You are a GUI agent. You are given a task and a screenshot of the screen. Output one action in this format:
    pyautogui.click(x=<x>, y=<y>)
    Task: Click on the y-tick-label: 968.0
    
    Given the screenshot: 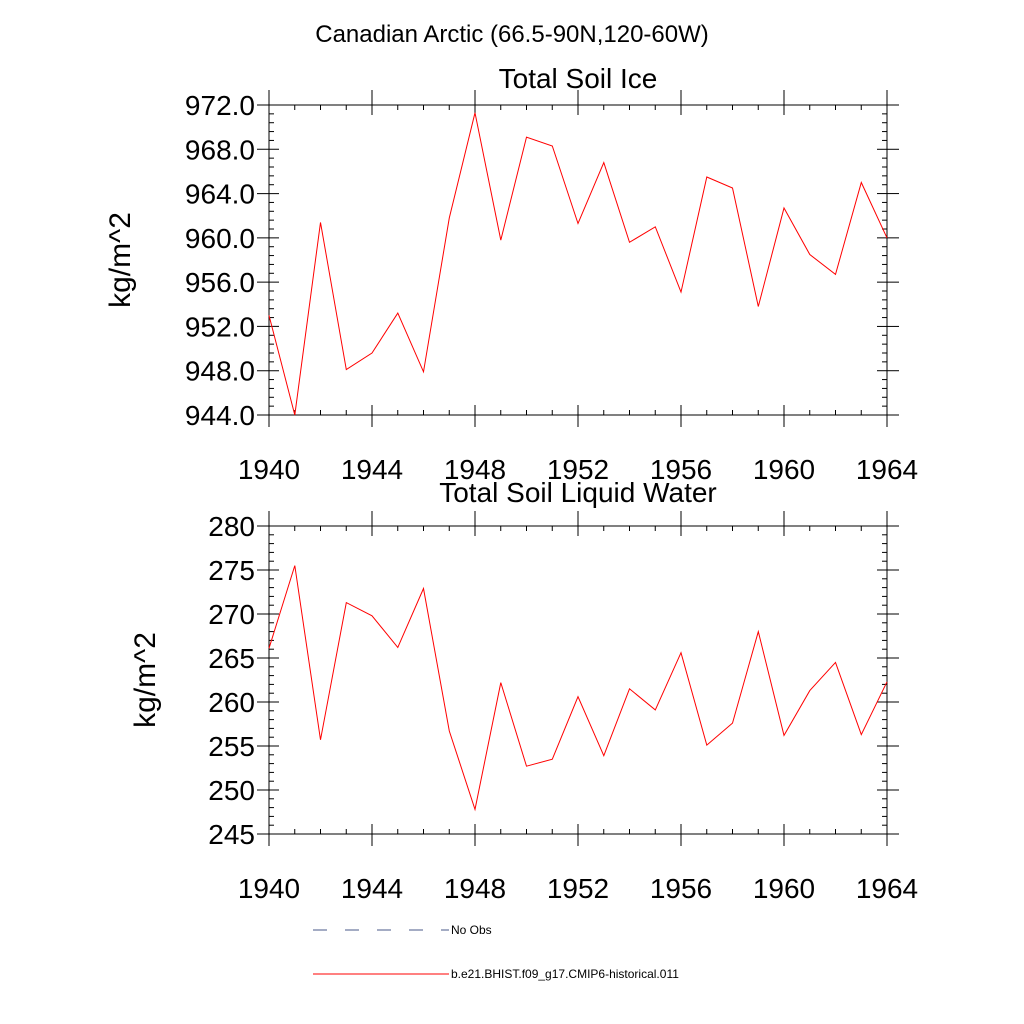 What is the action you would take?
    pyautogui.click(x=220, y=149)
    